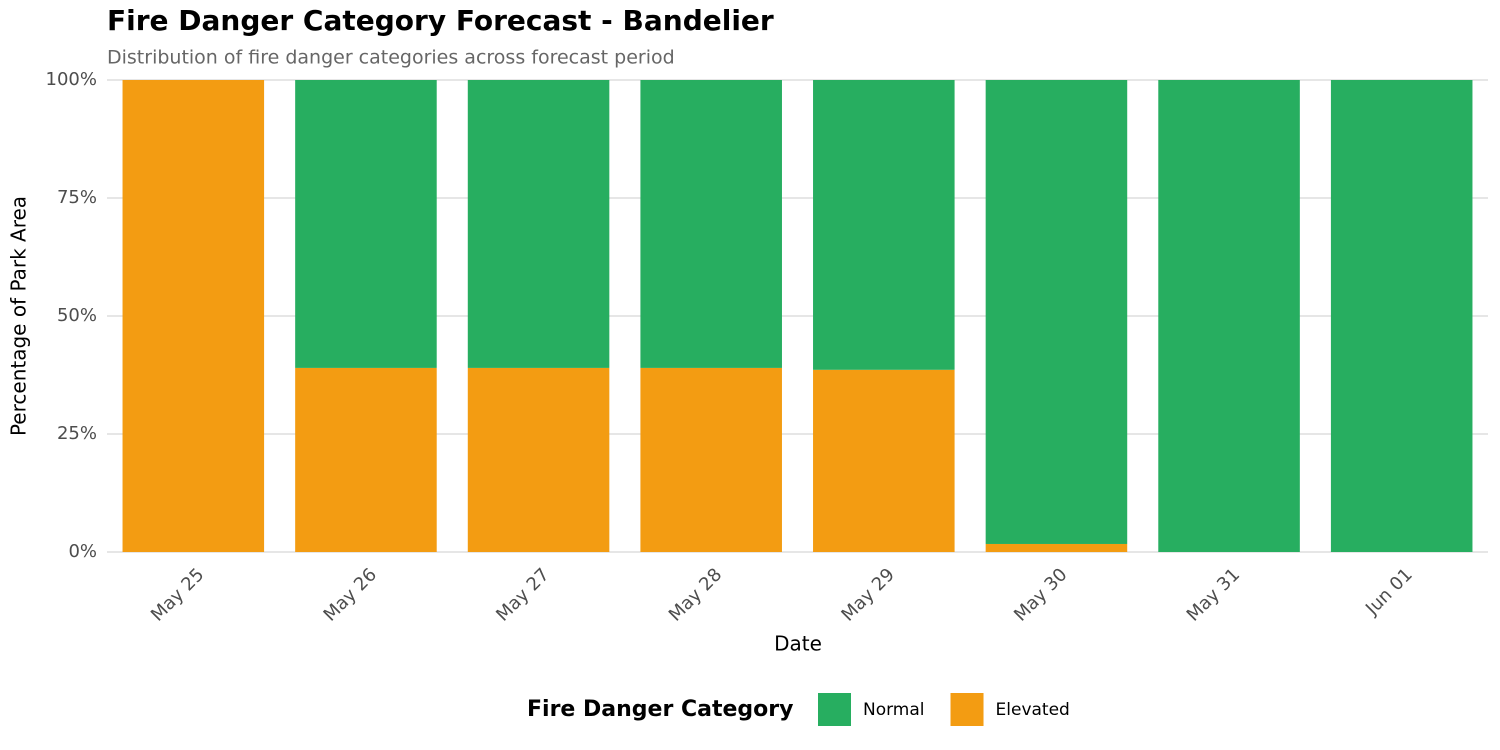 The image size is (1500, 750). What do you see at coordinates (867, 594) in the screenshot?
I see `x-tick-label: May 29` at bounding box center [867, 594].